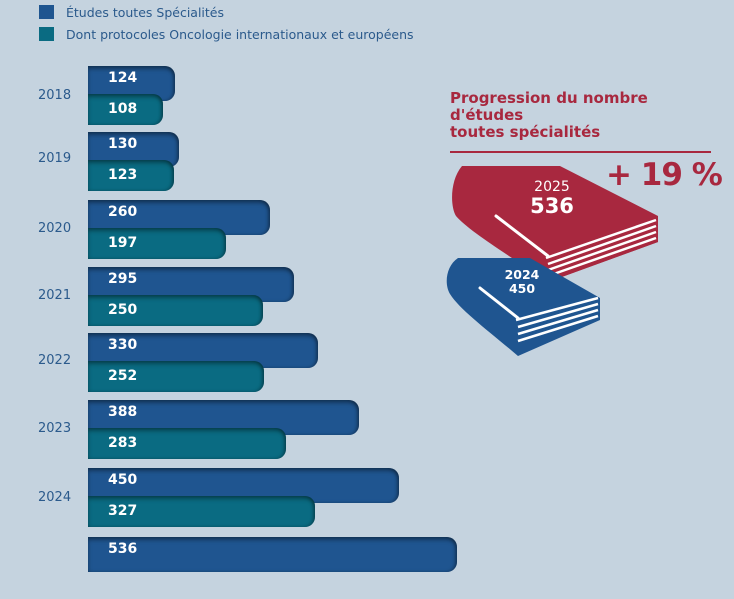  I want to click on legend-label: Études toutes Spécialités, so click(145, 12).